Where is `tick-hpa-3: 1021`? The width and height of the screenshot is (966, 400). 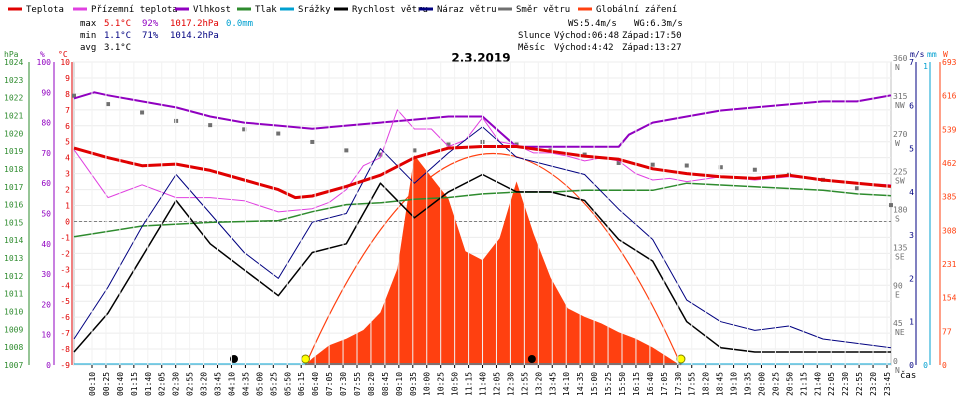 tick-hpa-3: 1021 is located at coordinates (13, 115).